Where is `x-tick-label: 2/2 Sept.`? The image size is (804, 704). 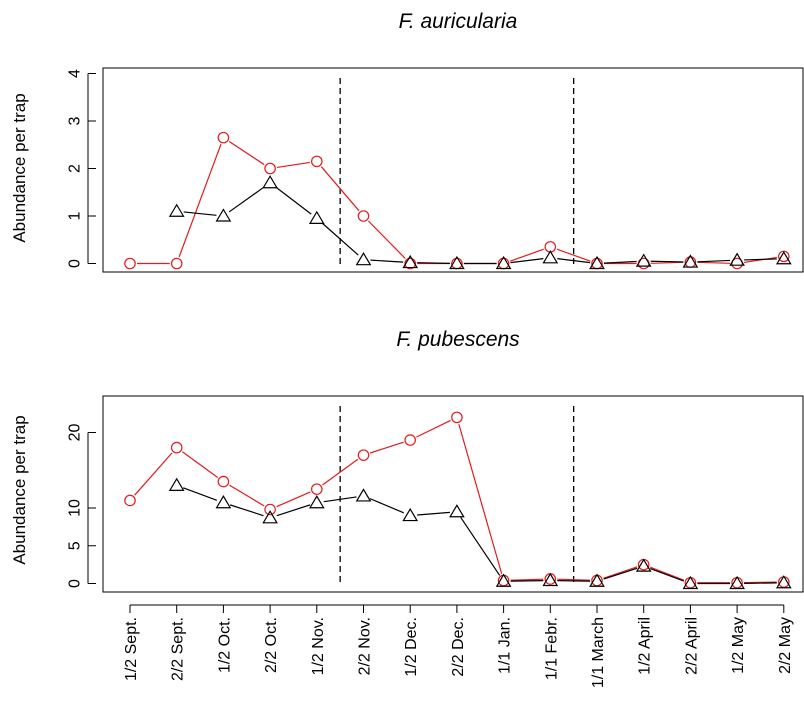
x-tick-label: 2/2 Sept. is located at coordinates (178, 649).